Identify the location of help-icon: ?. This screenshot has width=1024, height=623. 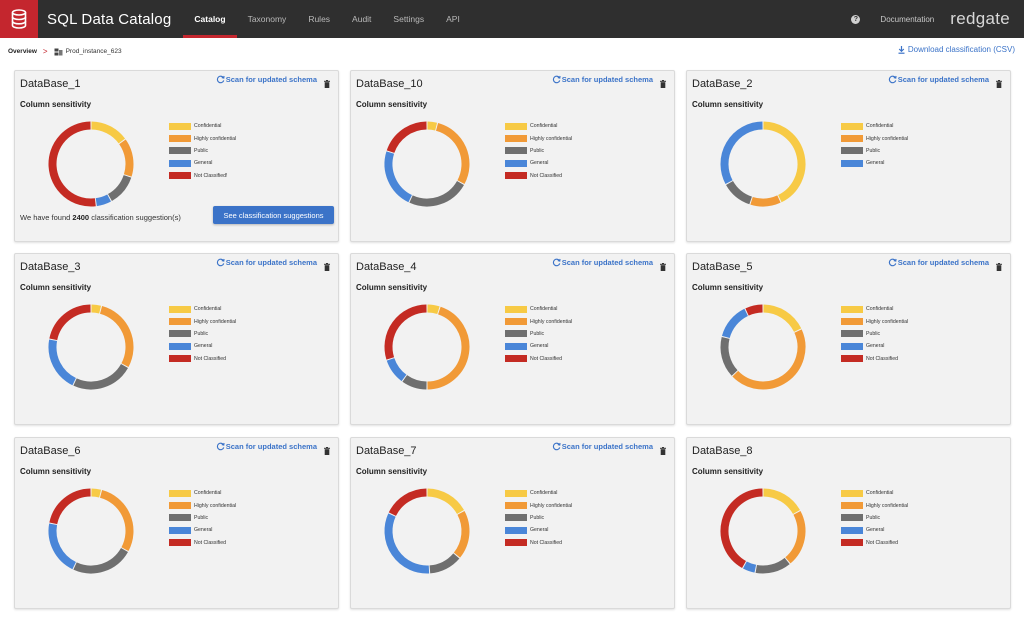
(856, 19).